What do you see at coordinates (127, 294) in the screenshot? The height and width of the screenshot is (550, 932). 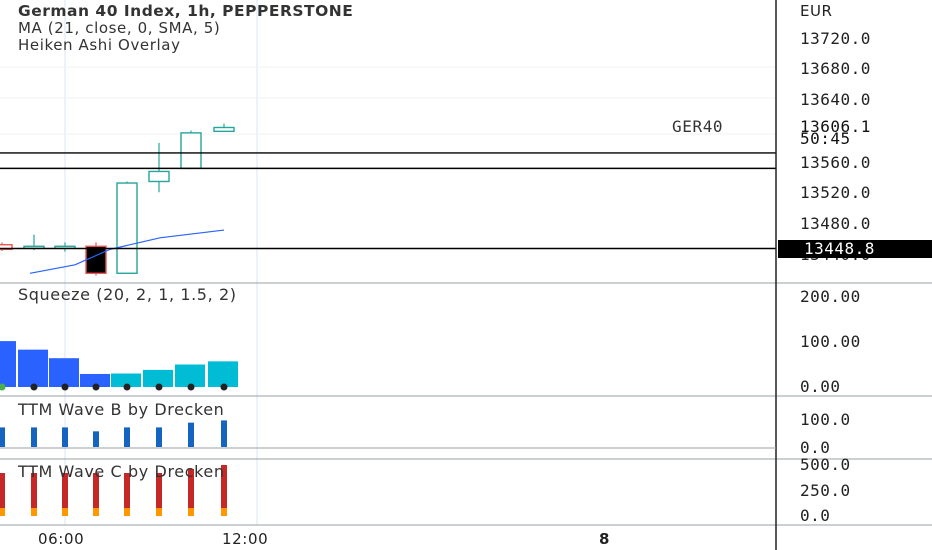 I see `squeeze-title: Squeeze (20, 2, 1, 1.5, 2)` at bounding box center [127, 294].